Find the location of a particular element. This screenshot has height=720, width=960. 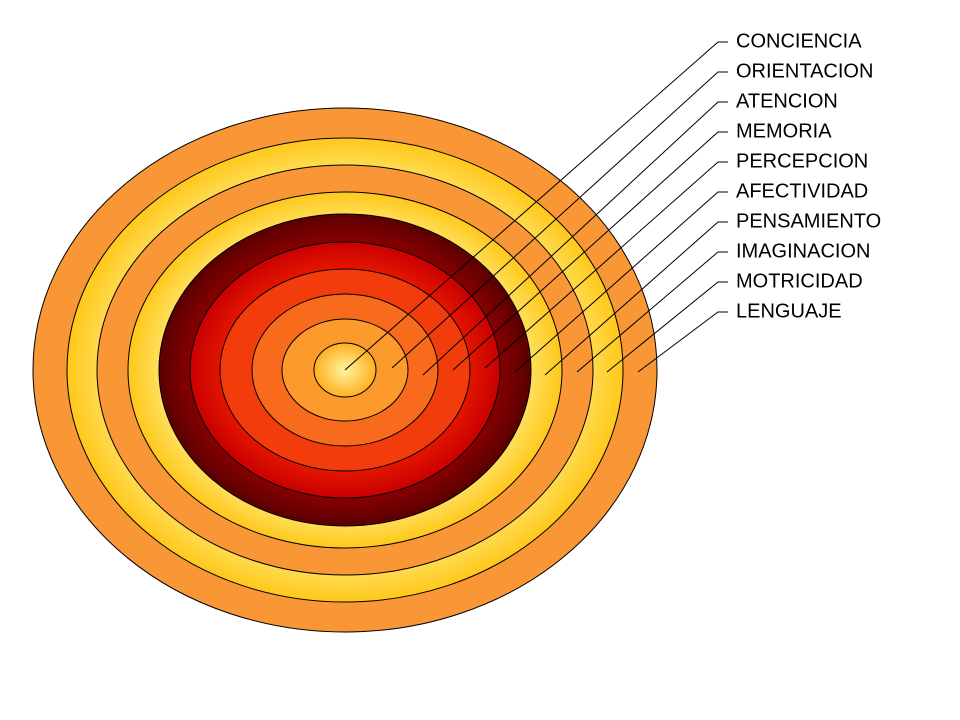

label: ATENCION is located at coordinates (787, 101).